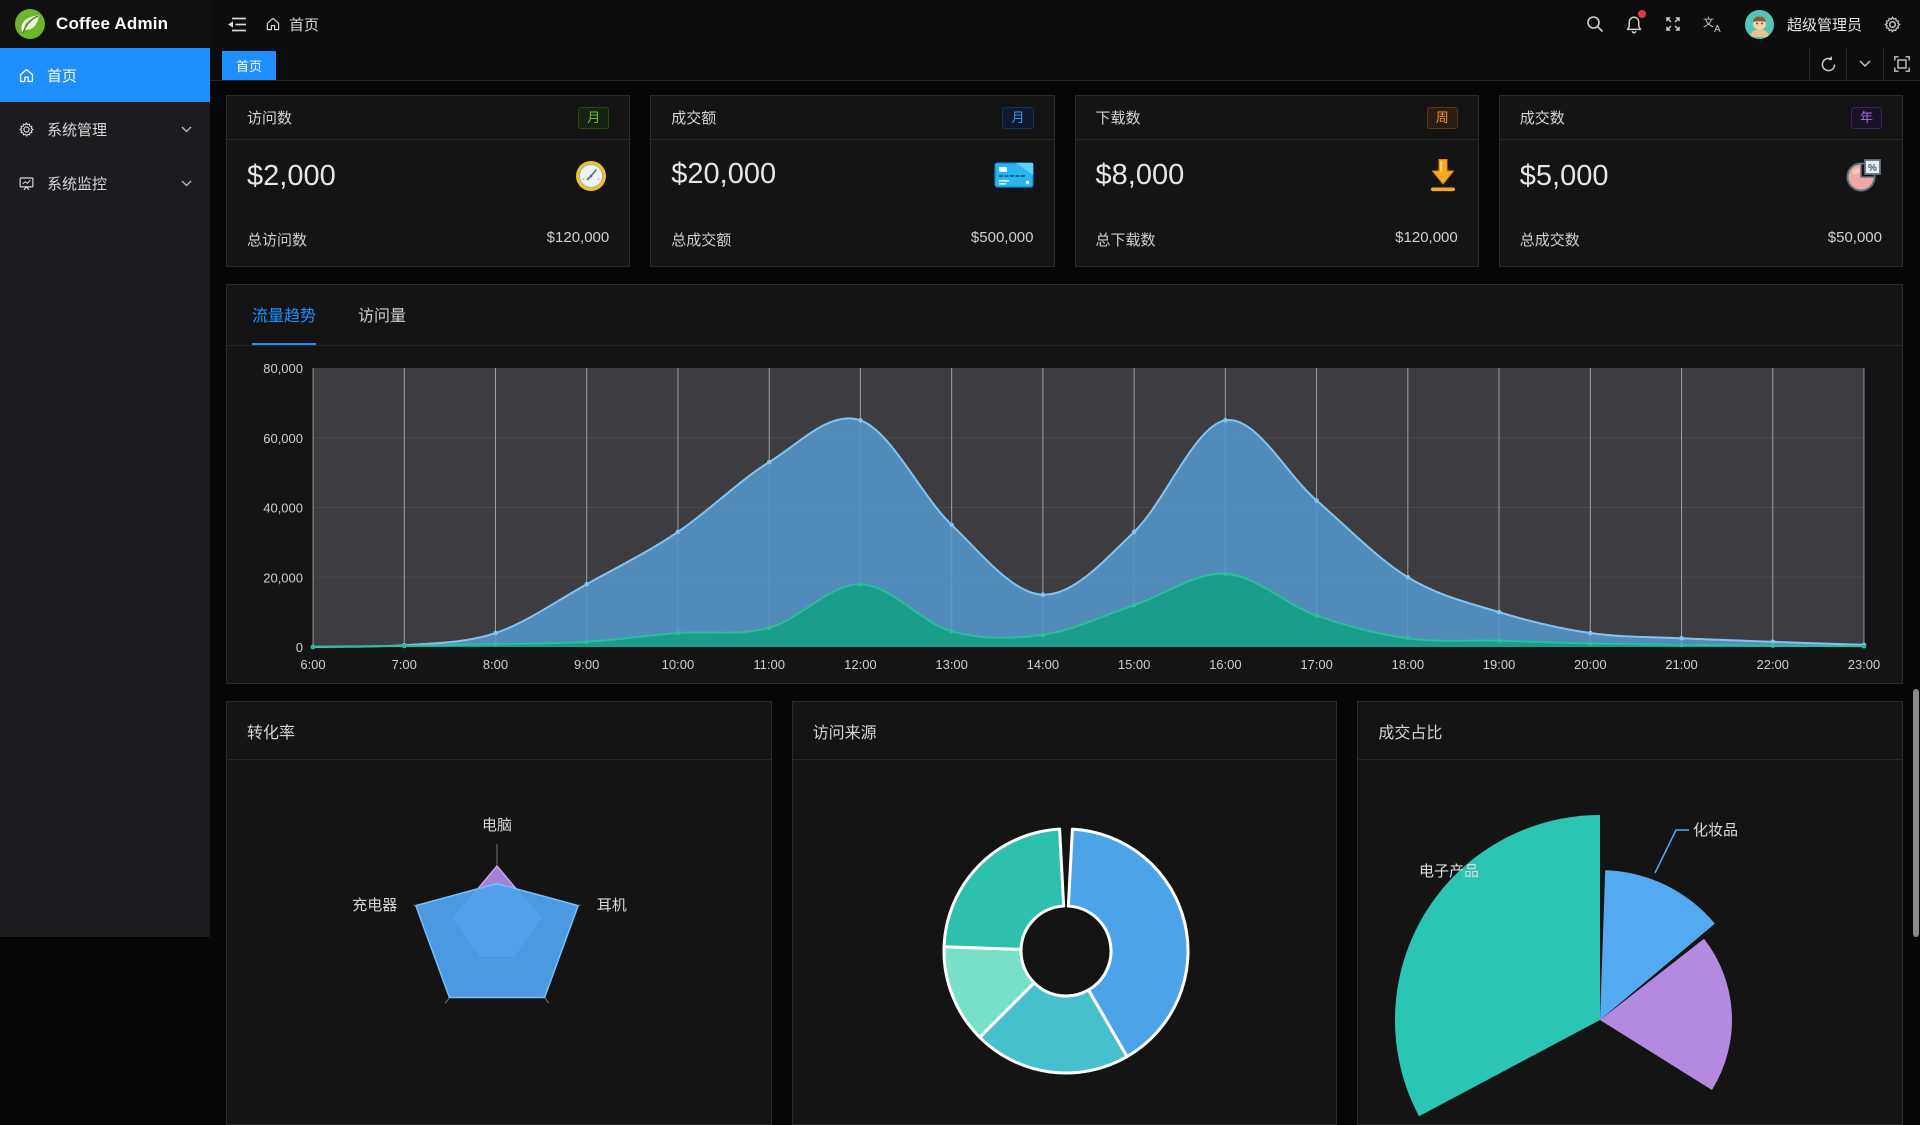  I want to click on translate-icon: 文 A, so click(1713, 24).